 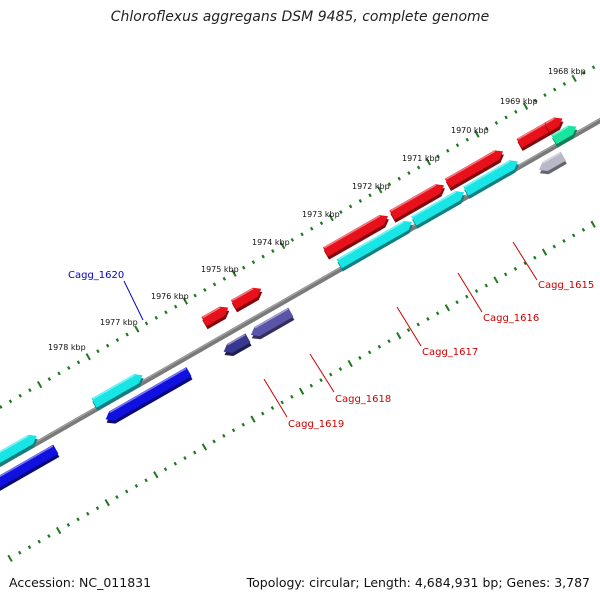 I want to click on scale-label: 1978 kbp, so click(x=67, y=347).